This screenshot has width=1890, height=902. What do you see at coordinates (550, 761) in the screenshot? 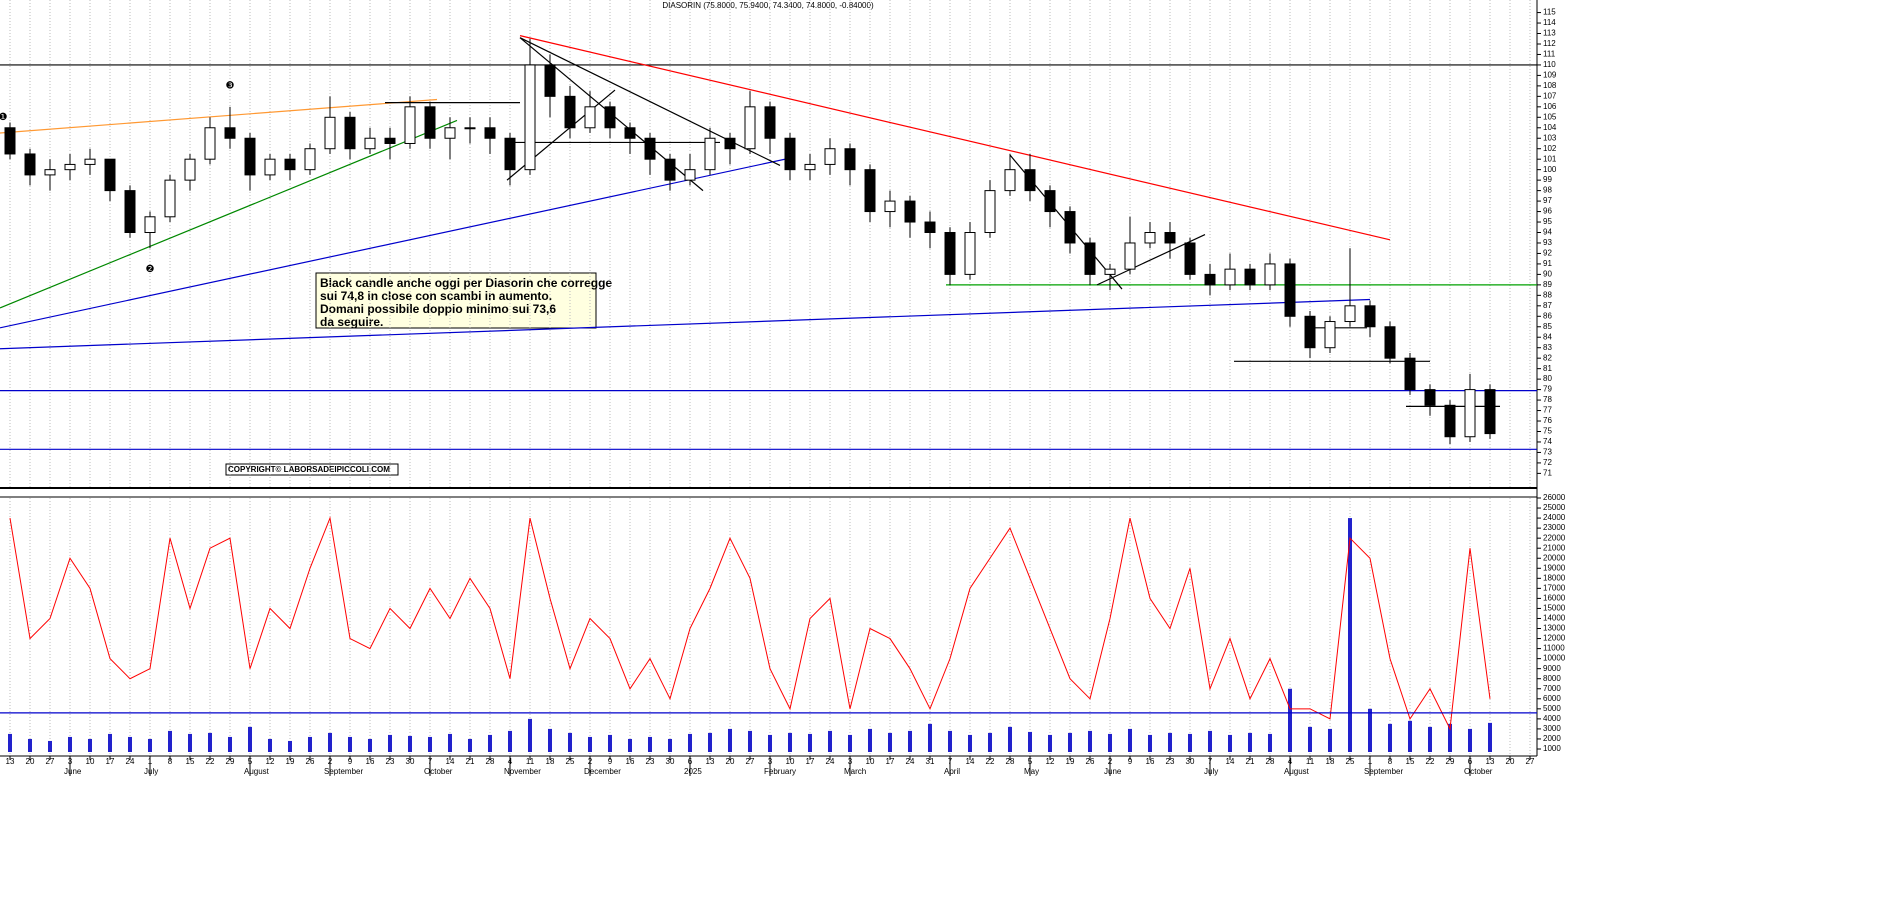
I see `x-tick-label: 18` at bounding box center [550, 761].